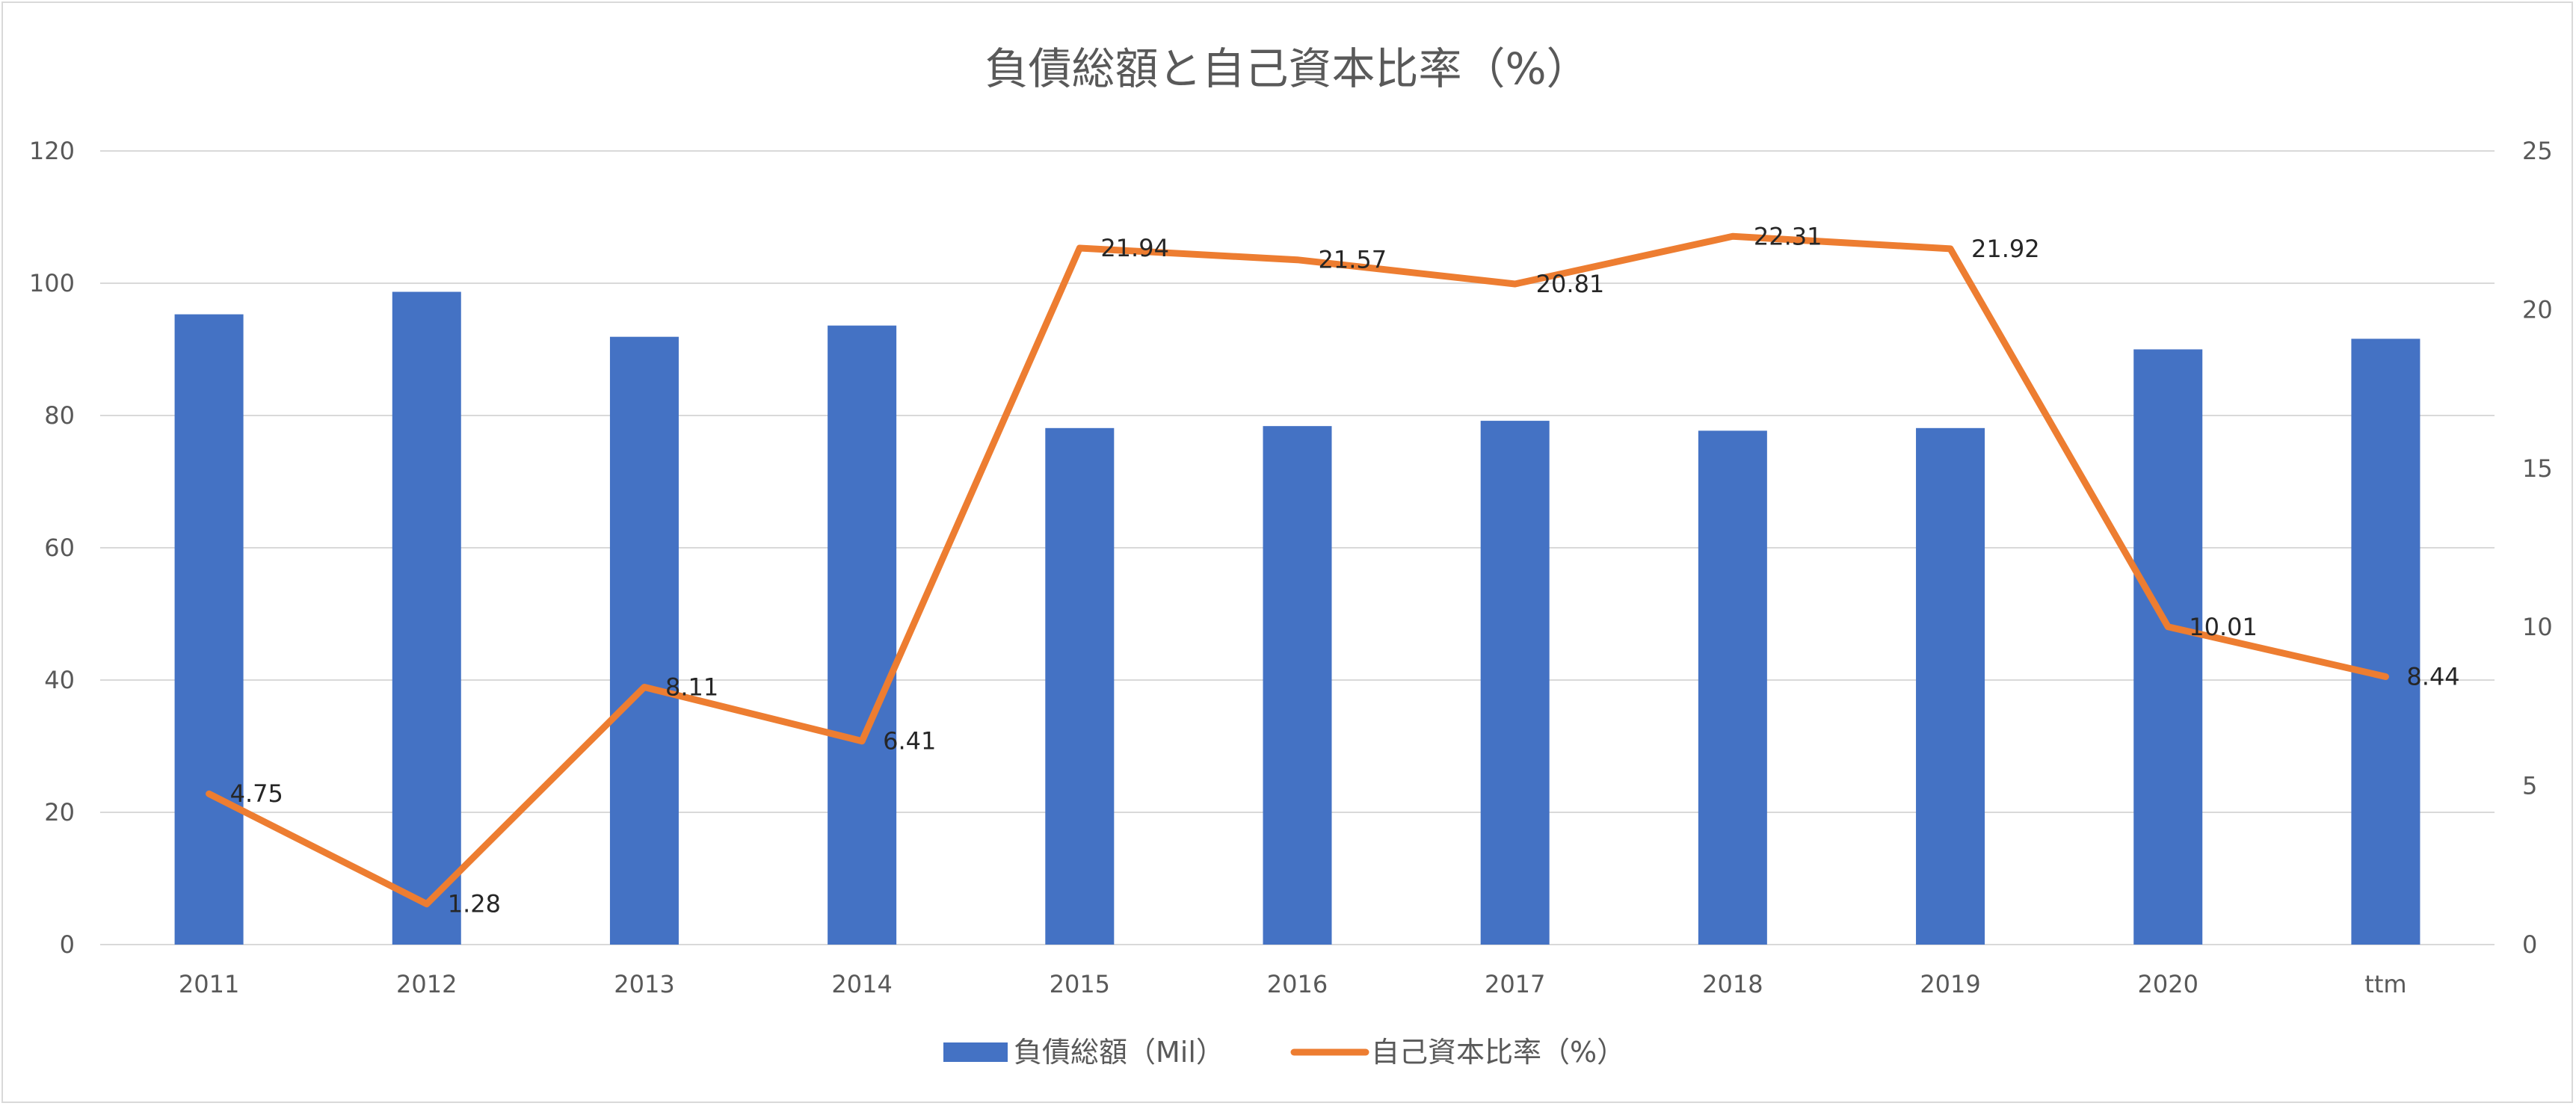  Describe the element at coordinates (2529, 786) in the screenshot. I see `right-axis-tick-label: 5` at that location.